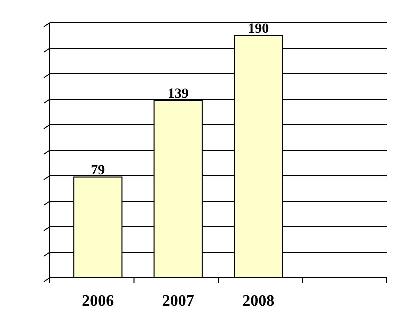 This screenshot has height=334, width=420. Describe the element at coordinates (98, 301) in the screenshot. I see `x-tick-label: 2006` at that location.